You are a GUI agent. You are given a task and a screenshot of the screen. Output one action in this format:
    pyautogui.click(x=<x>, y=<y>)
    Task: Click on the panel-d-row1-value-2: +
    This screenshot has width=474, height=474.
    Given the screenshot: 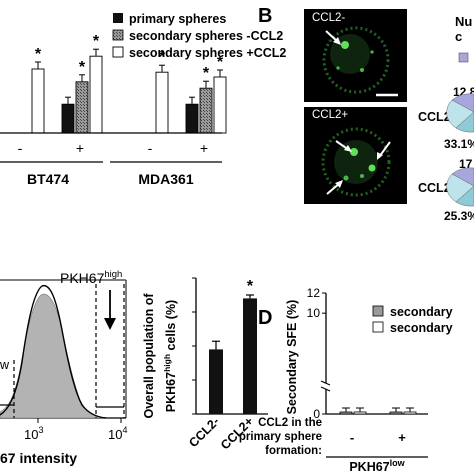 What is the action you would take?
    pyautogui.click(x=402, y=437)
    